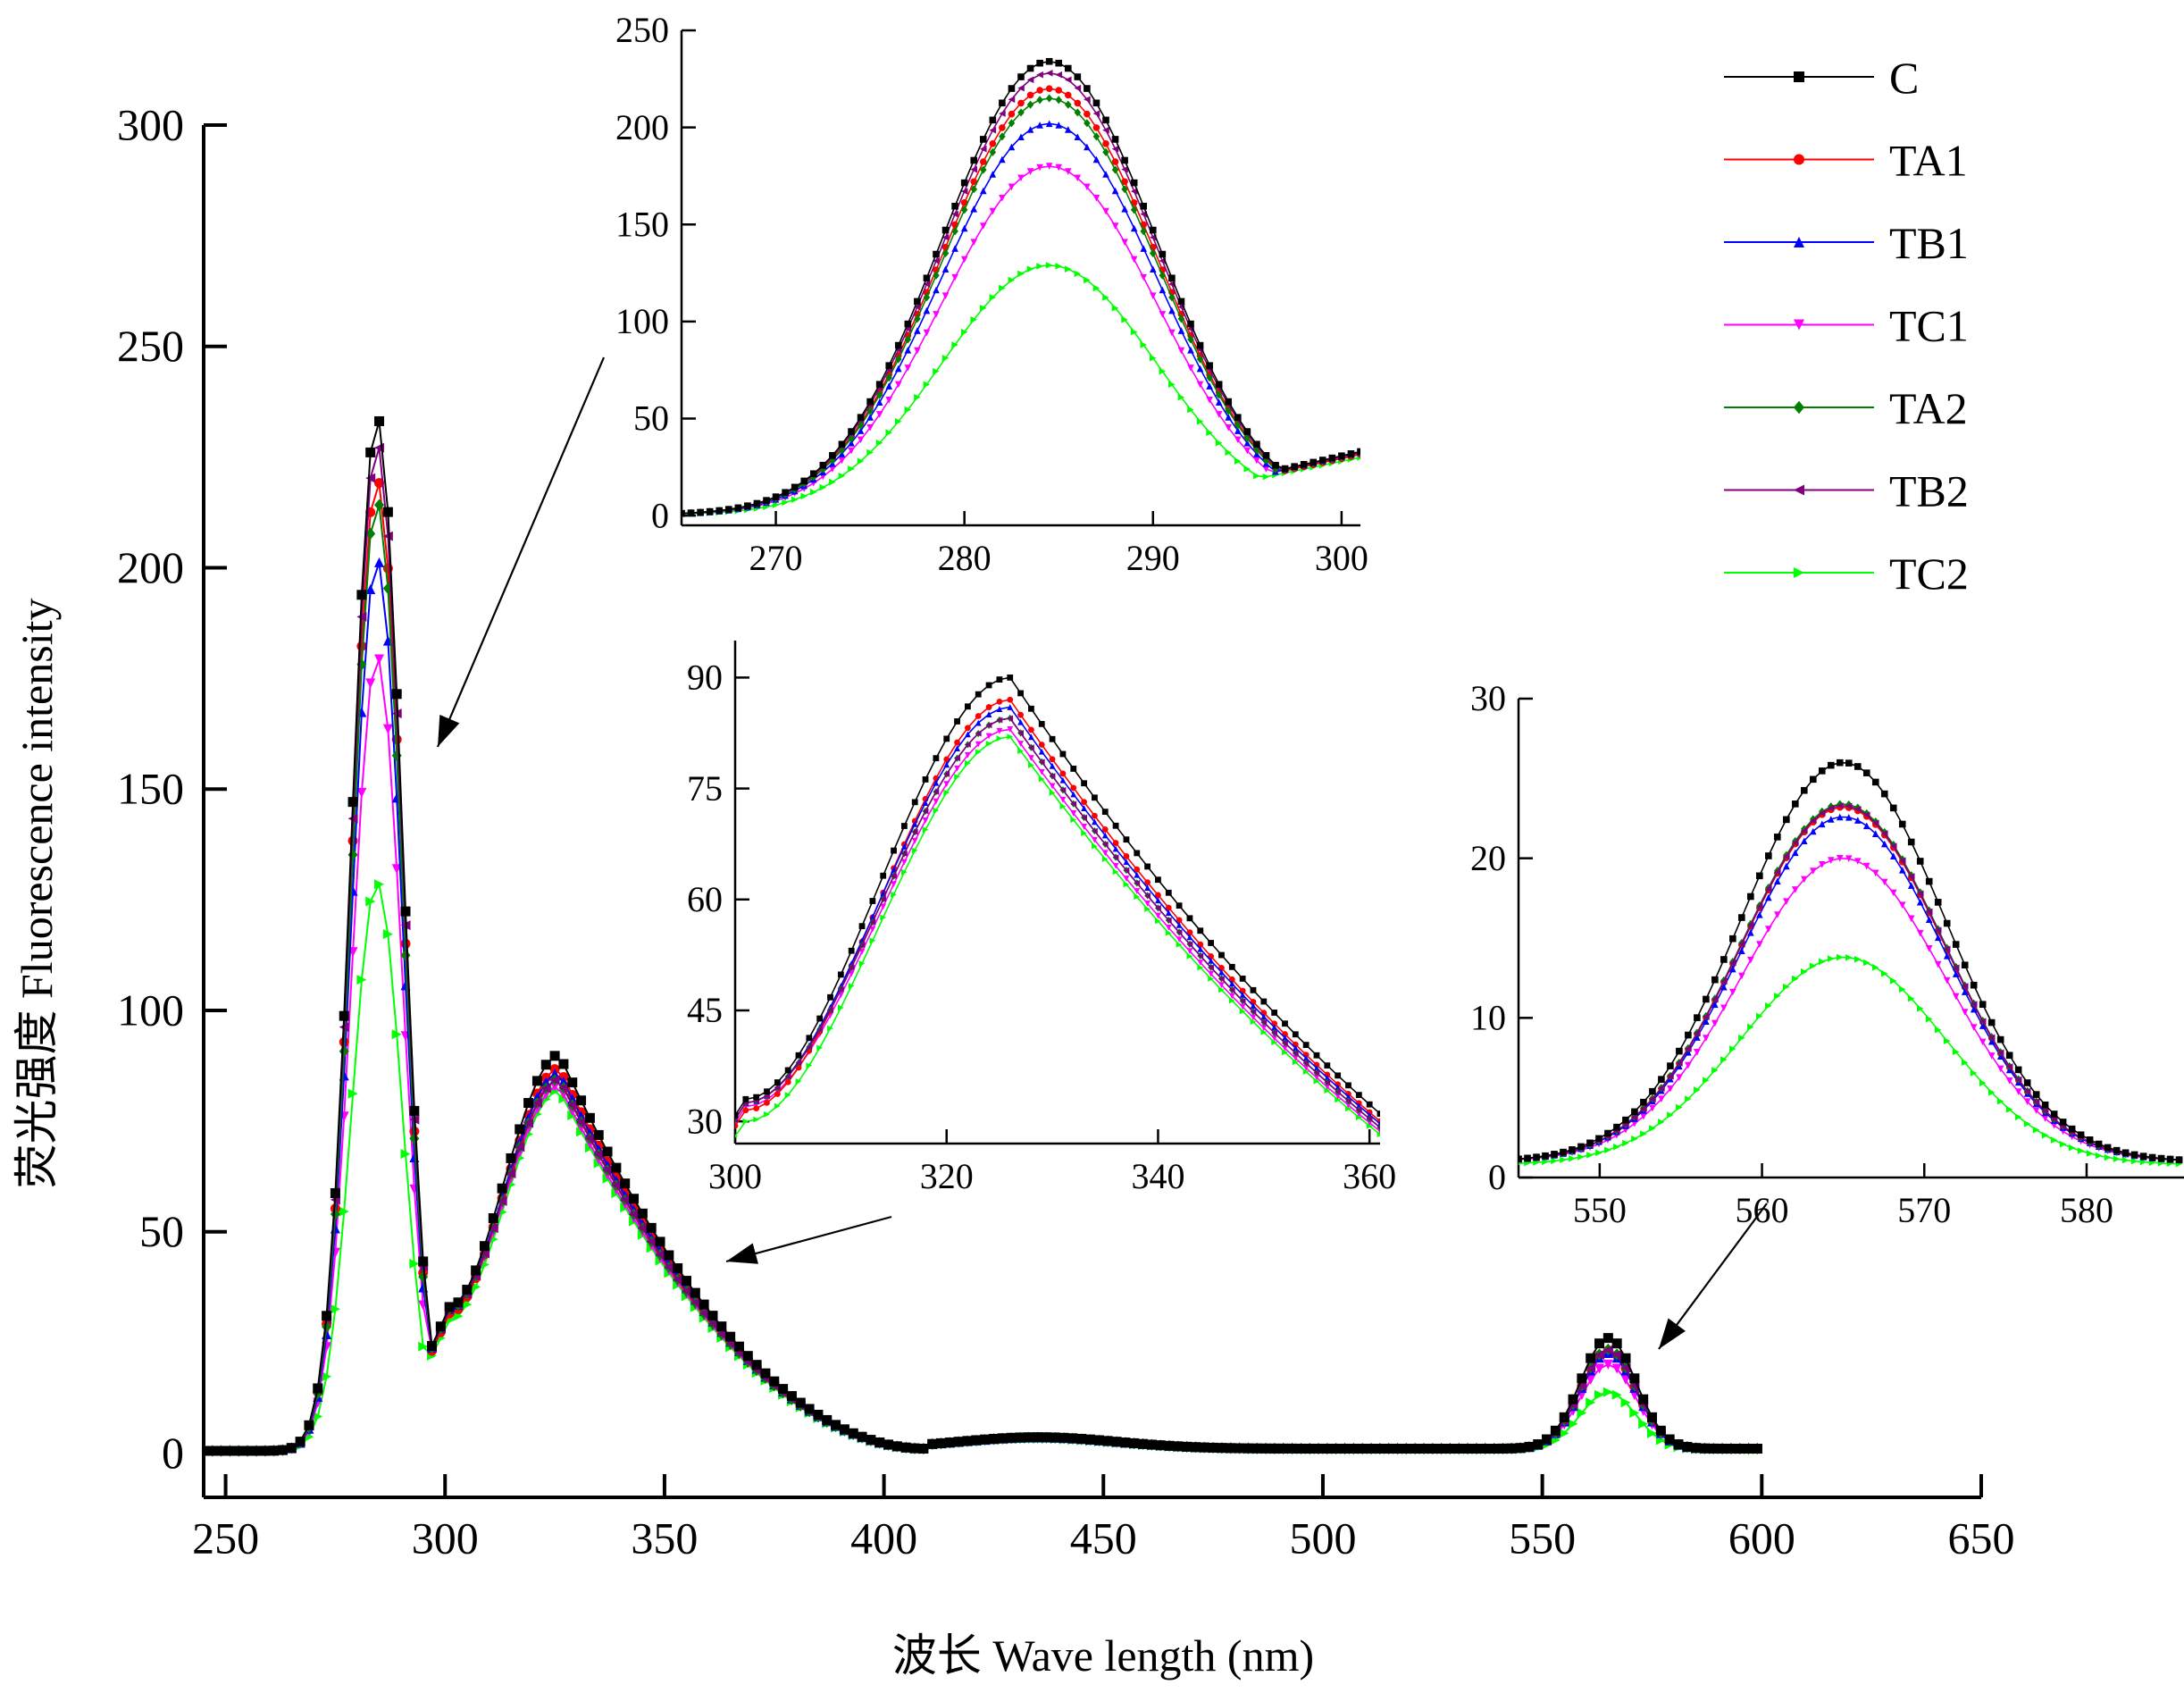 The image size is (2184, 1693). I want to click on callout-arrow-head, so click(449, 731).